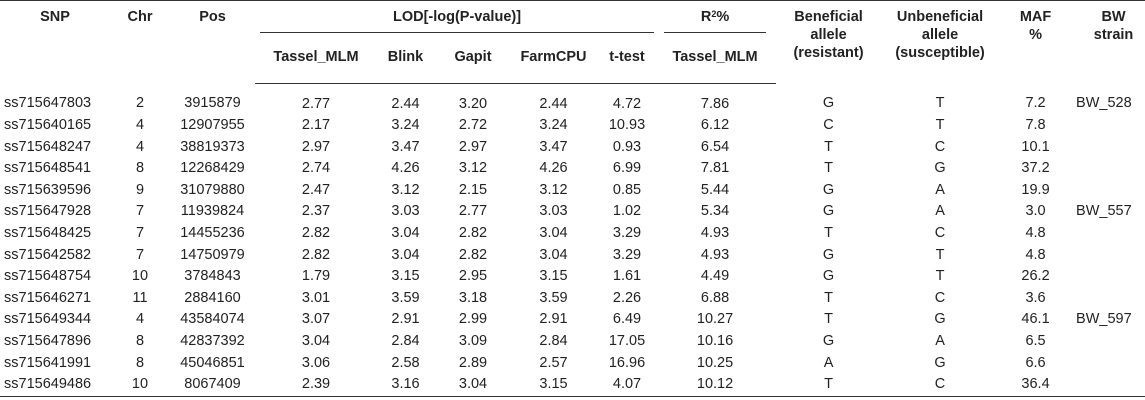  Describe the element at coordinates (405, 103) in the screenshot. I see `cell-blink: 2.44` at that location.